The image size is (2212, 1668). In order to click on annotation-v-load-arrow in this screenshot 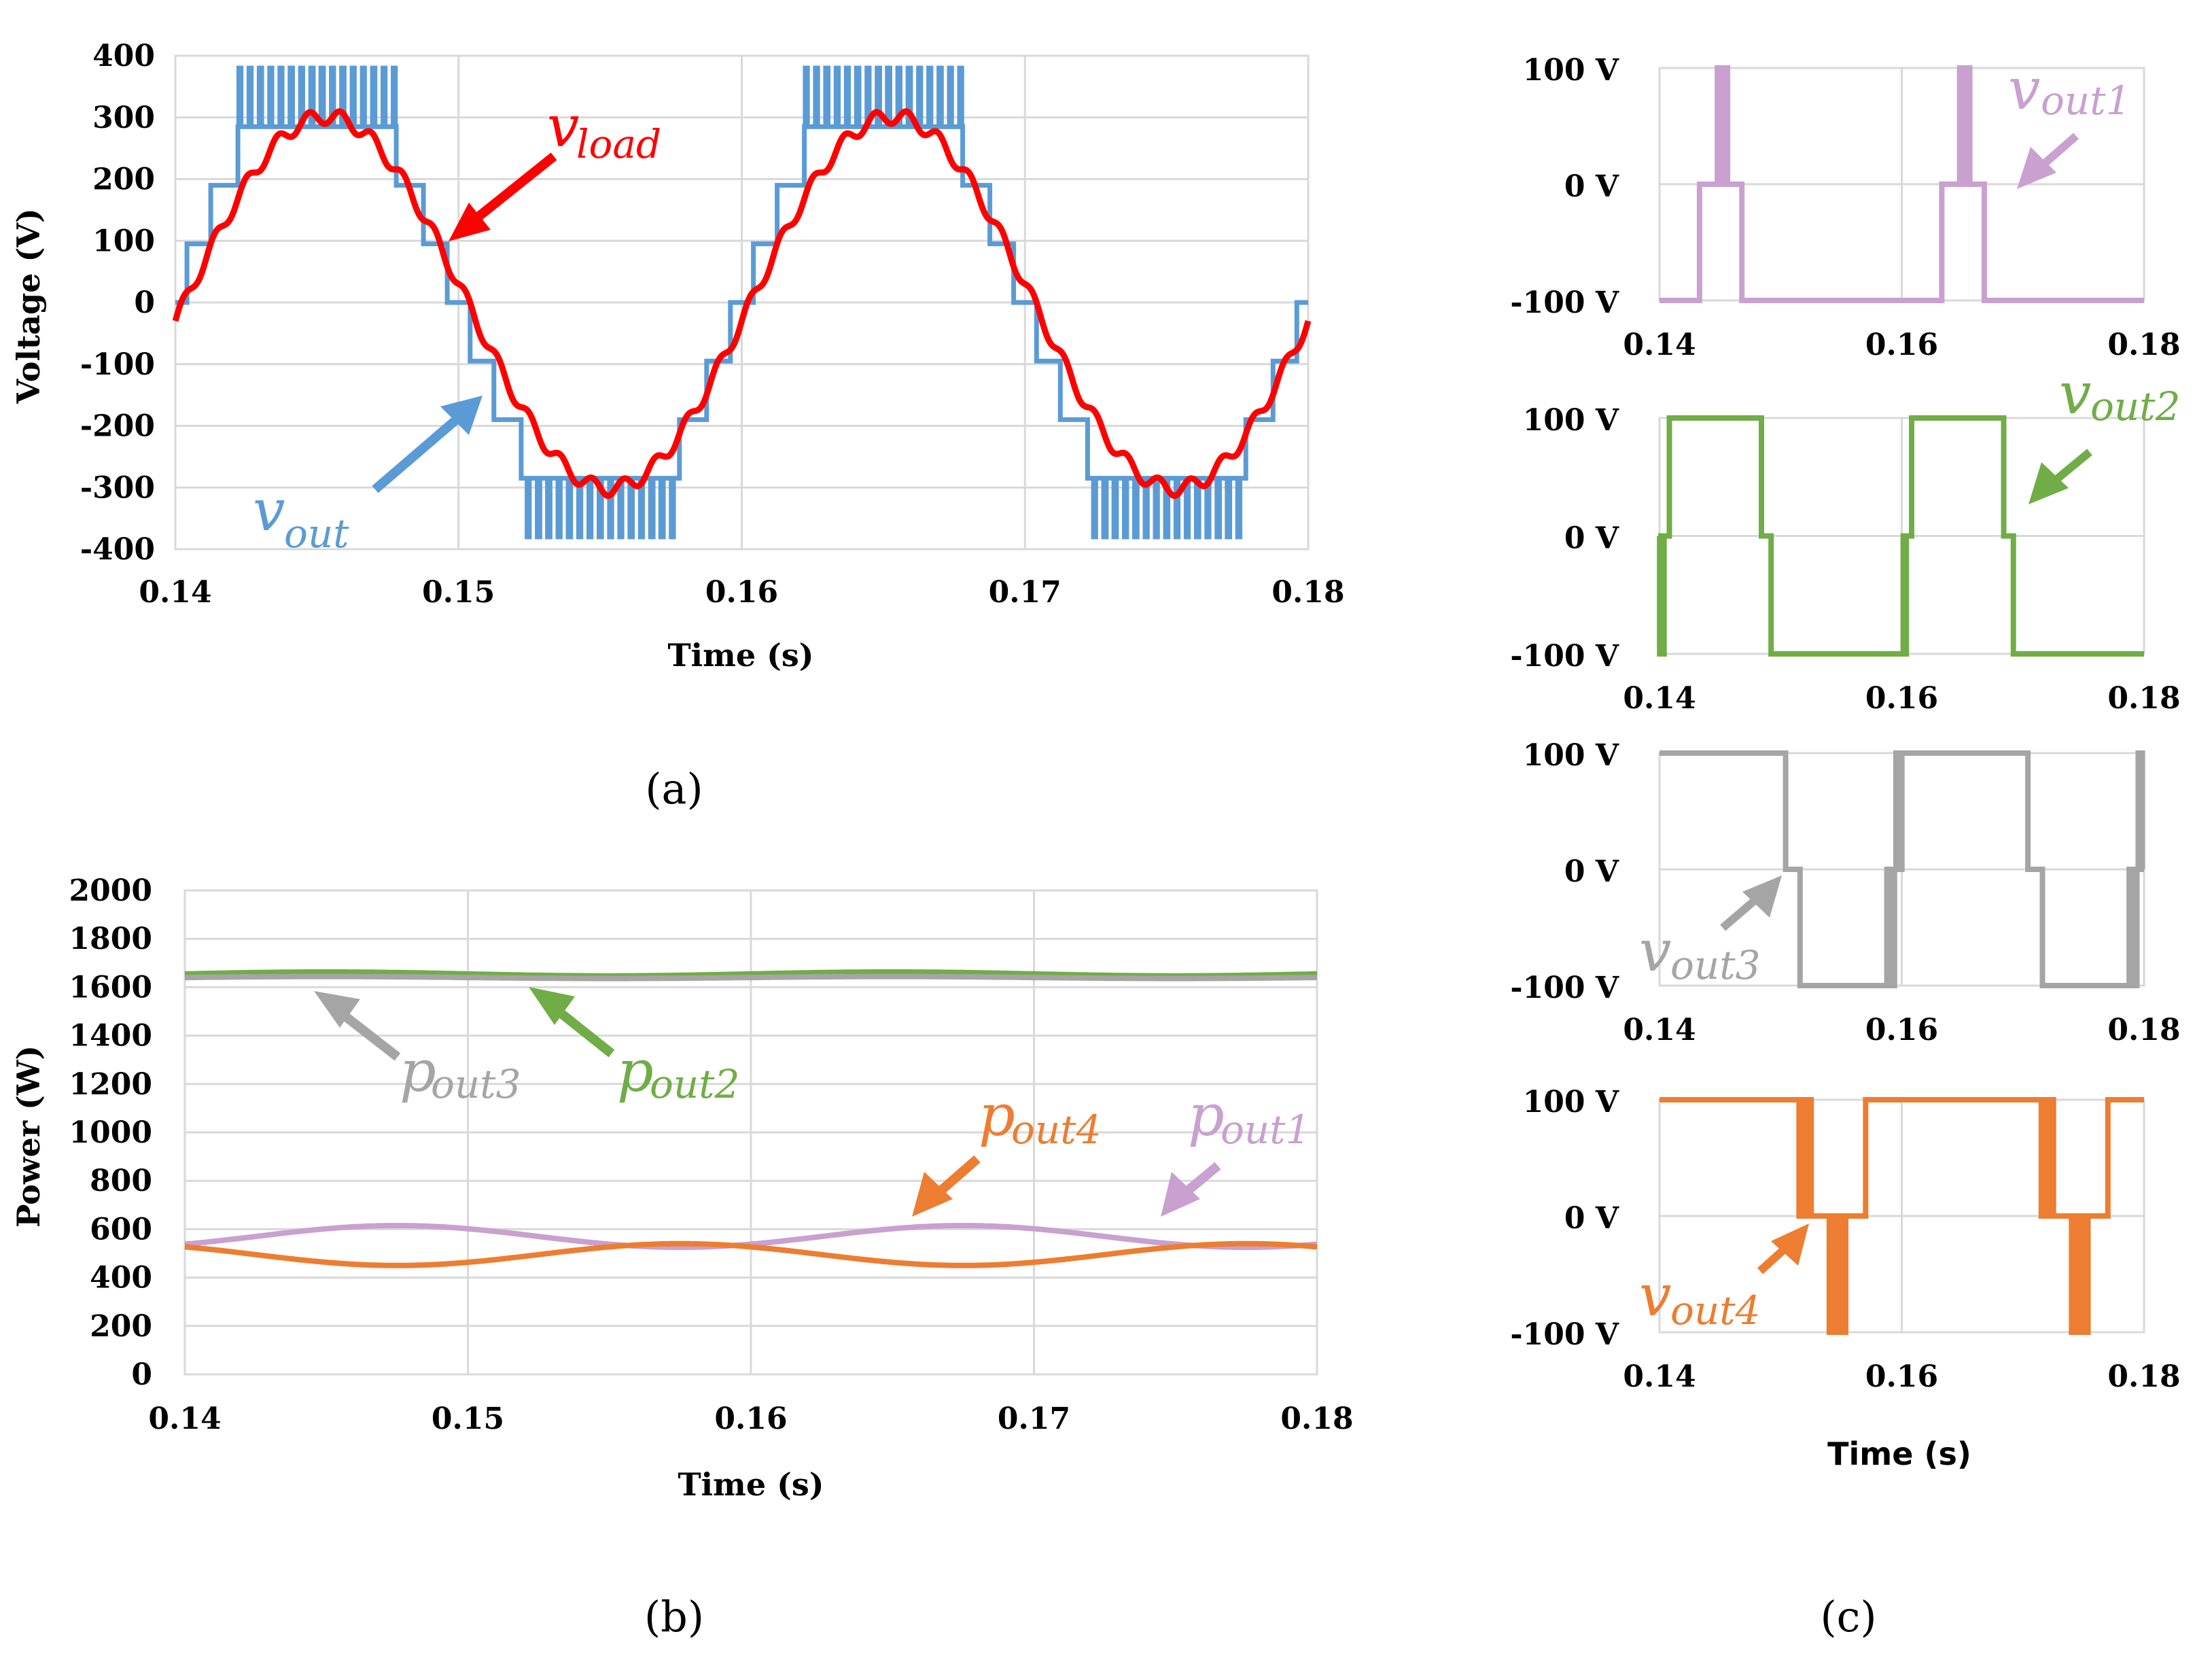, I will do `click(511, 190)`.